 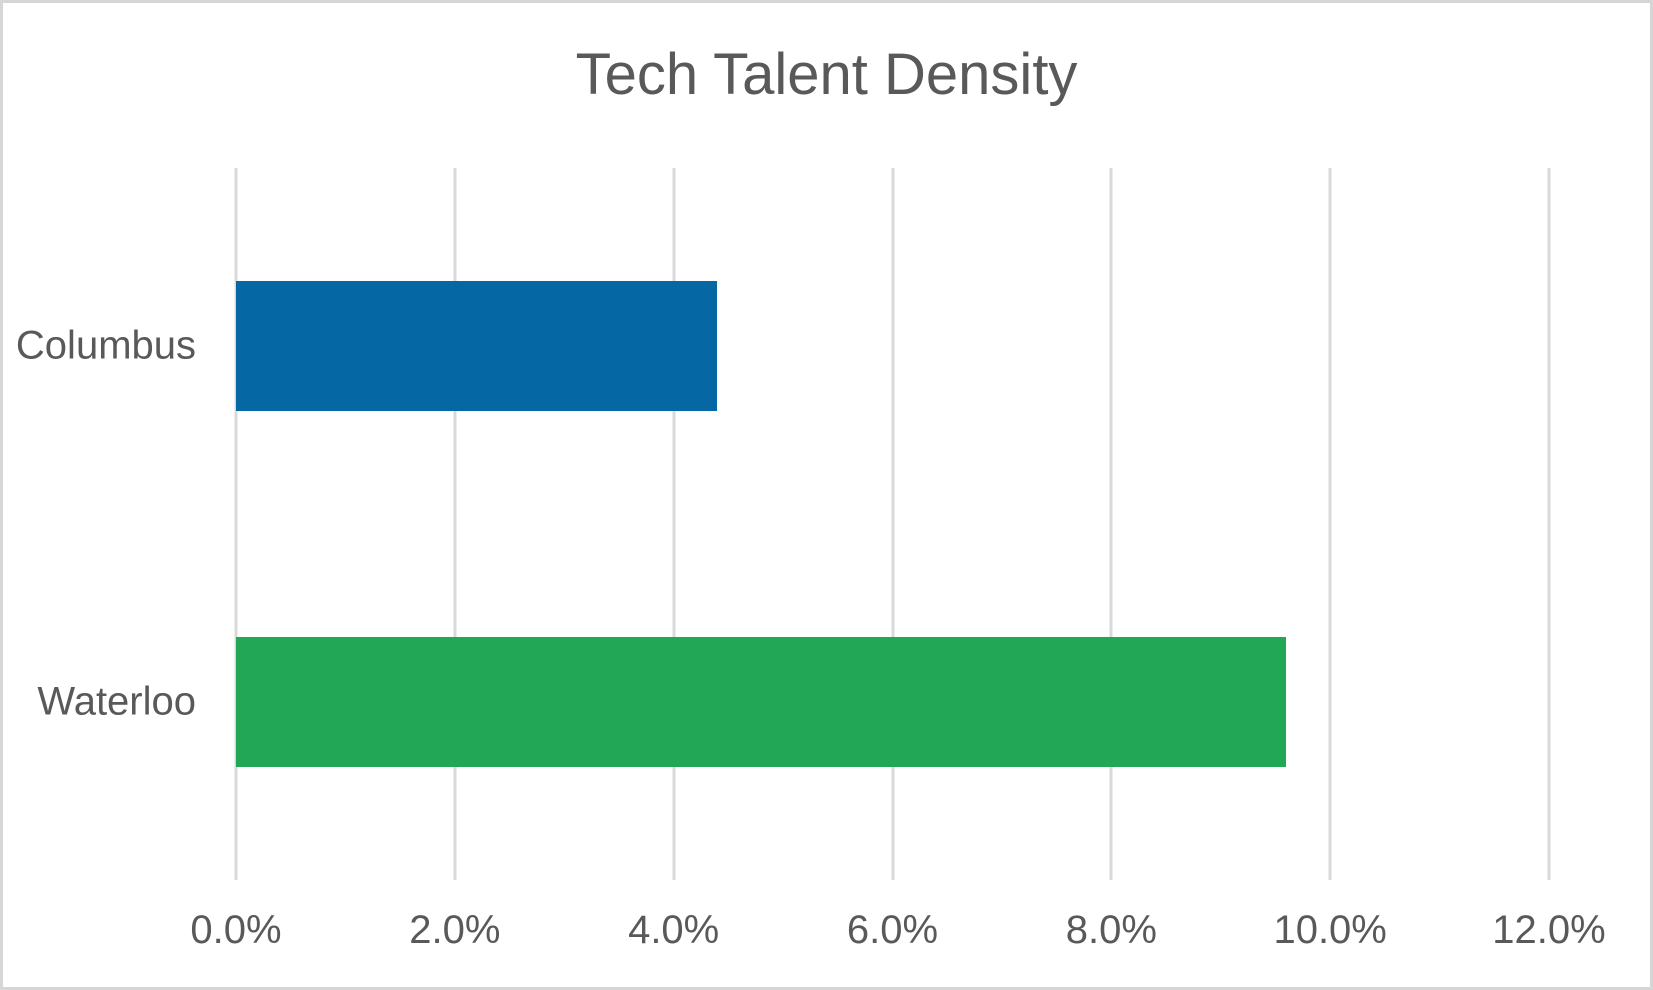 I want to click on x-tick-label: 12.0%, so click(x=1549, y=930).